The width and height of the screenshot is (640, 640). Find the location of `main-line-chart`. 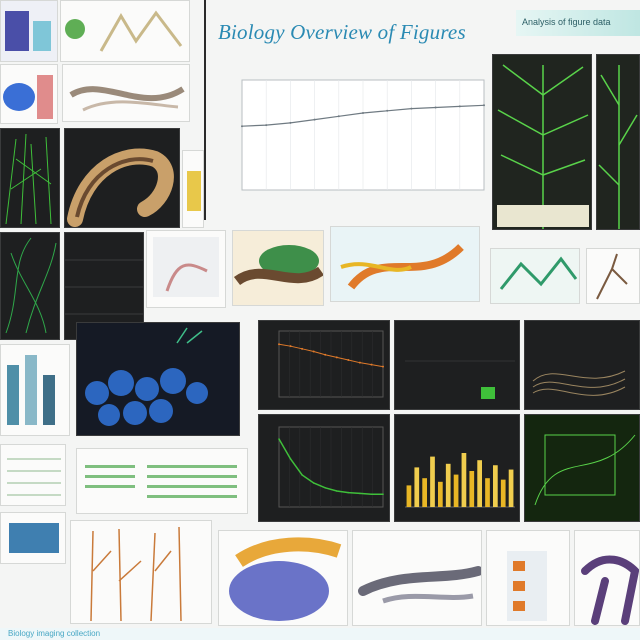

main-line-chart is located at coordinates (352, 138).